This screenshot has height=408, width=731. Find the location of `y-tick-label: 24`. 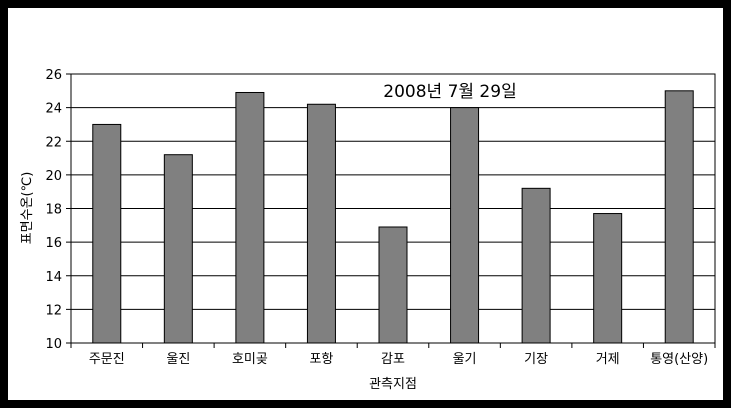

y-tick-label: 24 is located at coordinates (53, 109).